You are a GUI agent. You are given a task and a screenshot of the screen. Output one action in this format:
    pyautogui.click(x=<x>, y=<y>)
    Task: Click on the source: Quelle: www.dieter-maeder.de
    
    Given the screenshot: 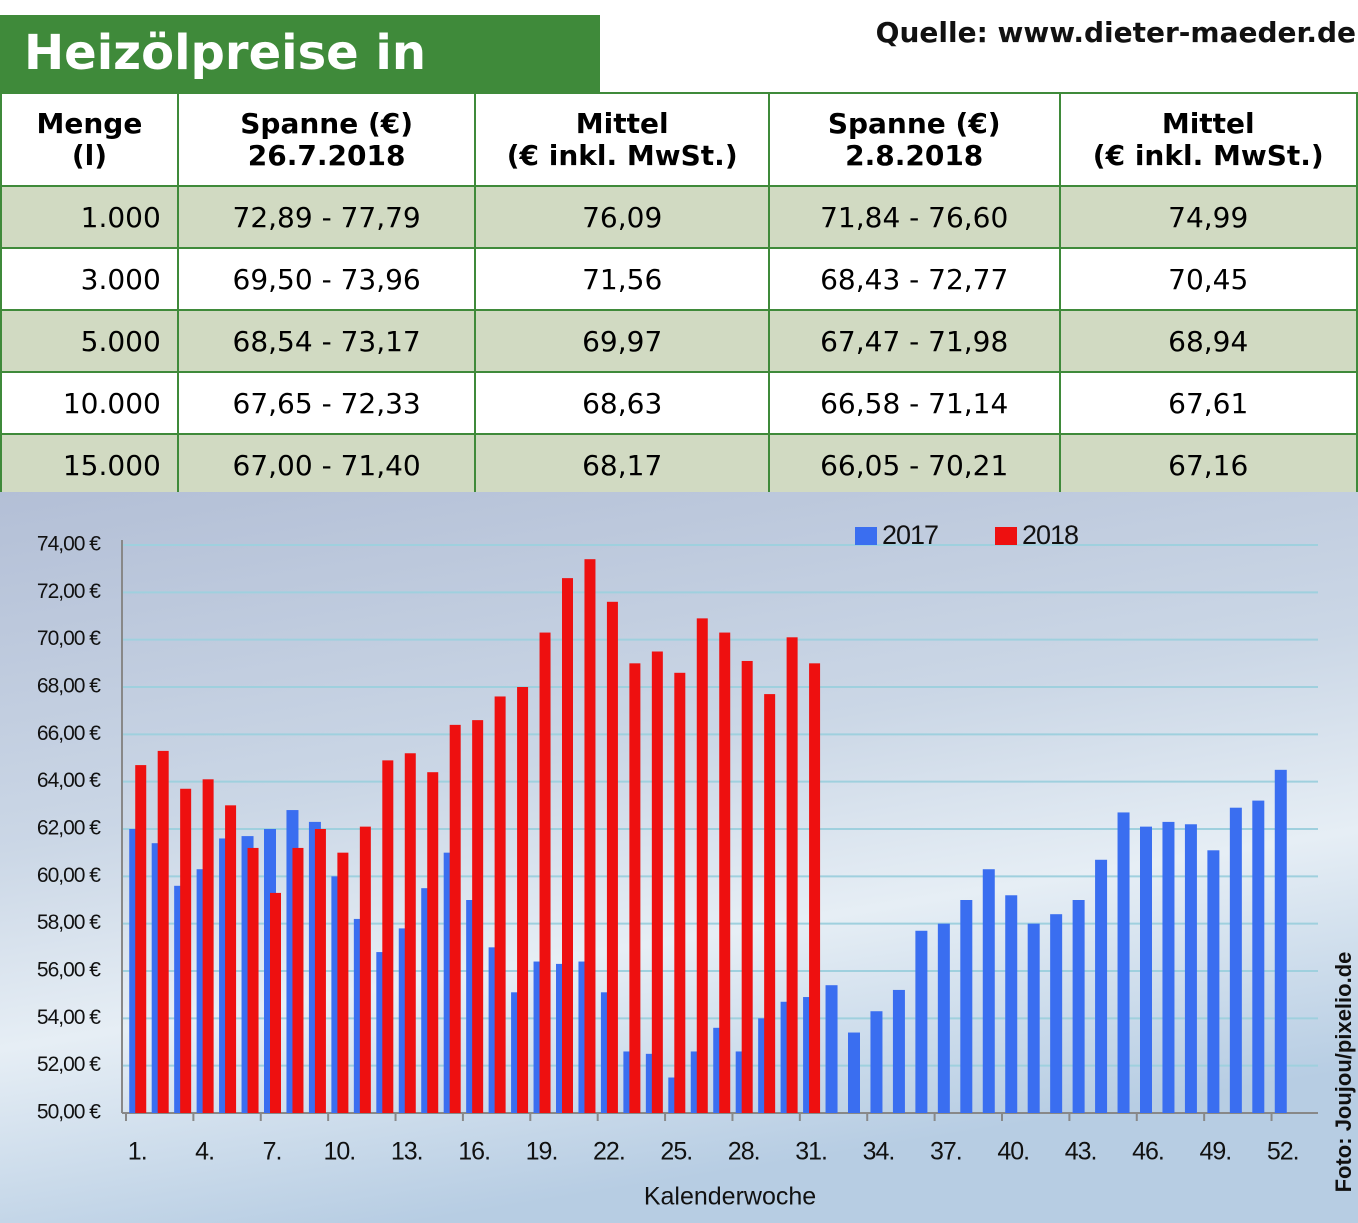 What is the action you would take?
    pyautogui.click(x=1115, y=32)
    